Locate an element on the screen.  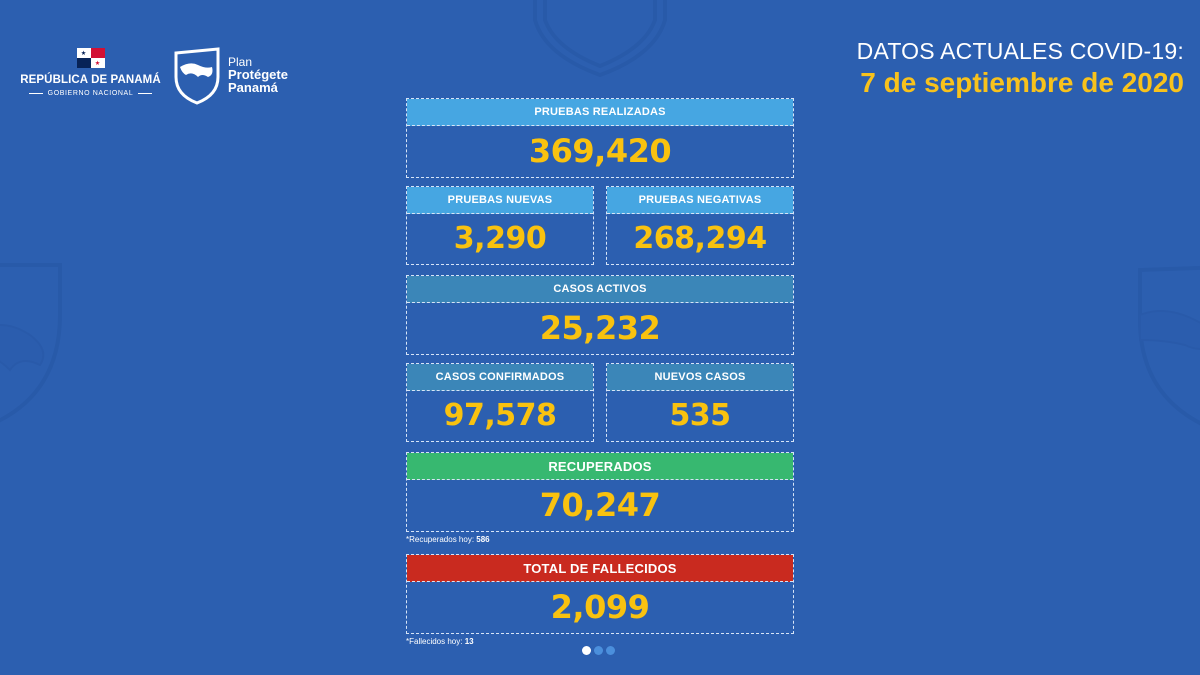
government-subtitle-text: GOBIERNO NACIONAL is located at coordinates (90, 93).